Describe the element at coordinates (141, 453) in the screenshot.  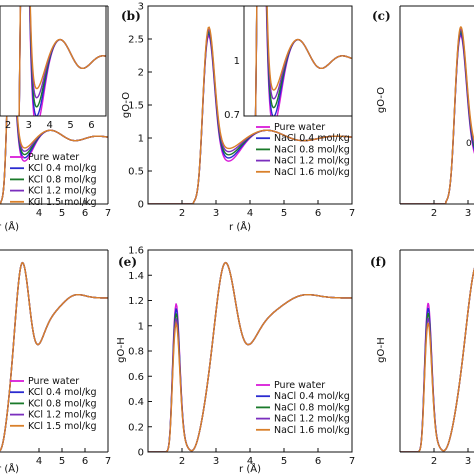
I see `panel-e-ytick-label-0: 0` at that location.